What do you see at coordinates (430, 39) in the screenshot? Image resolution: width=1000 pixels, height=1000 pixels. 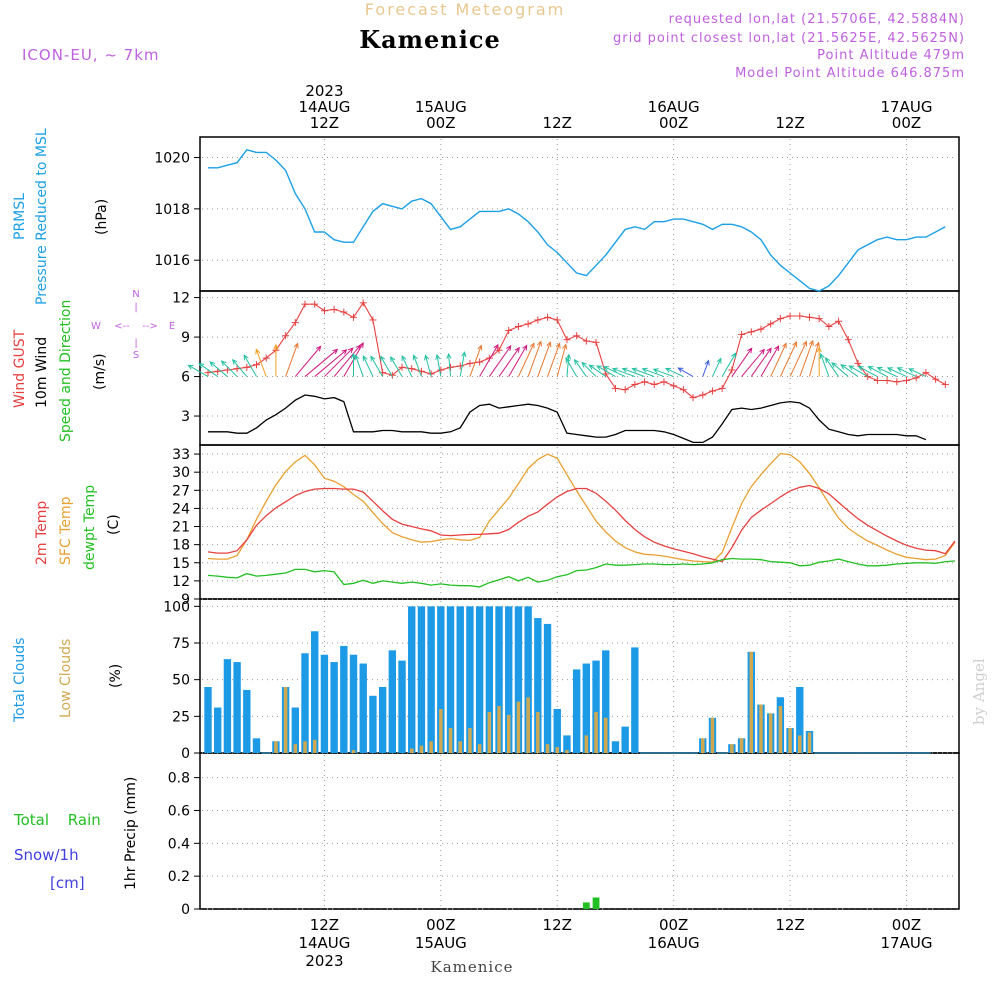 I see `location-title: Kamenice` at bounding box center [430, 39].